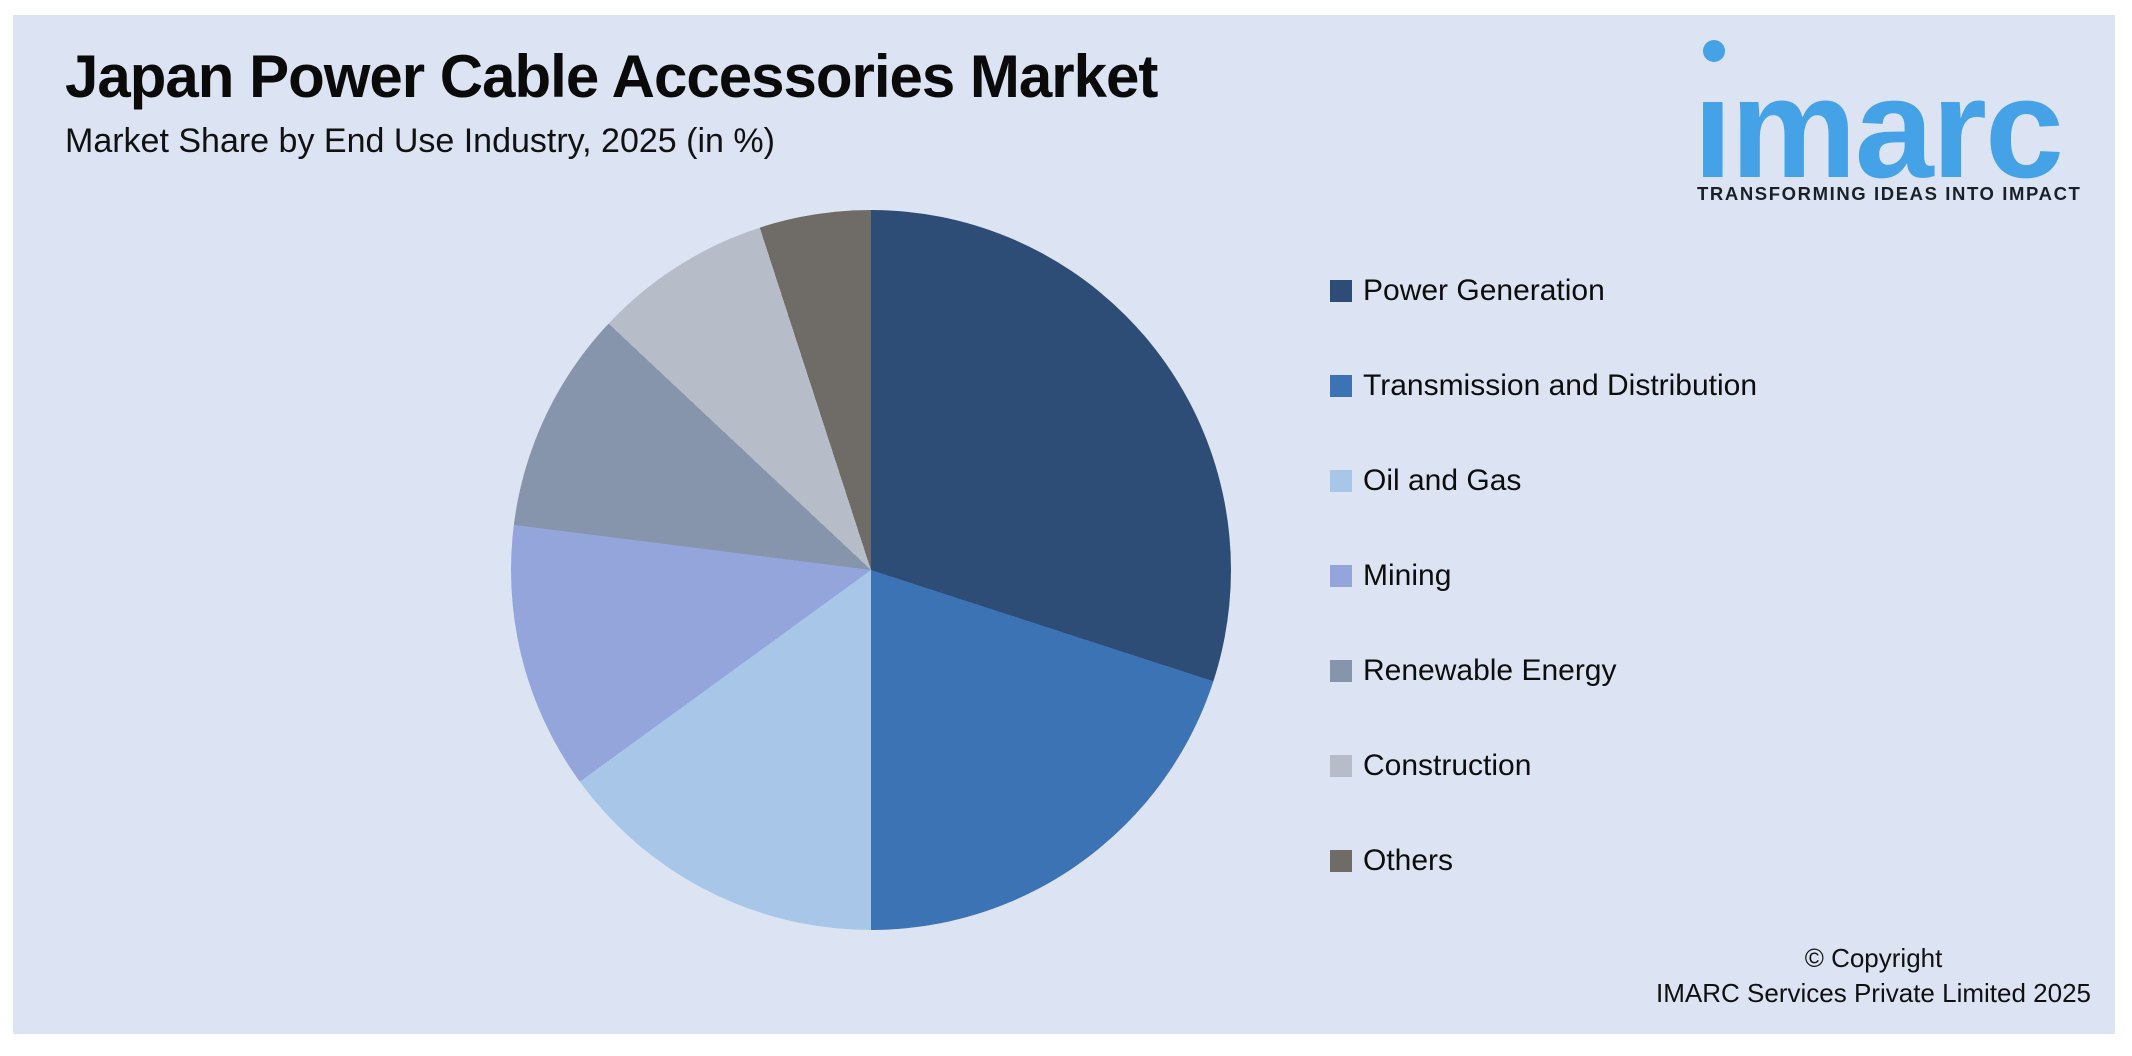 This screenshot has width=2132, height=1056. What do you see at coordinates (1447, 765) in the screenshot?
I see `legend-label: Construction` at bounding box center [1447, 765].